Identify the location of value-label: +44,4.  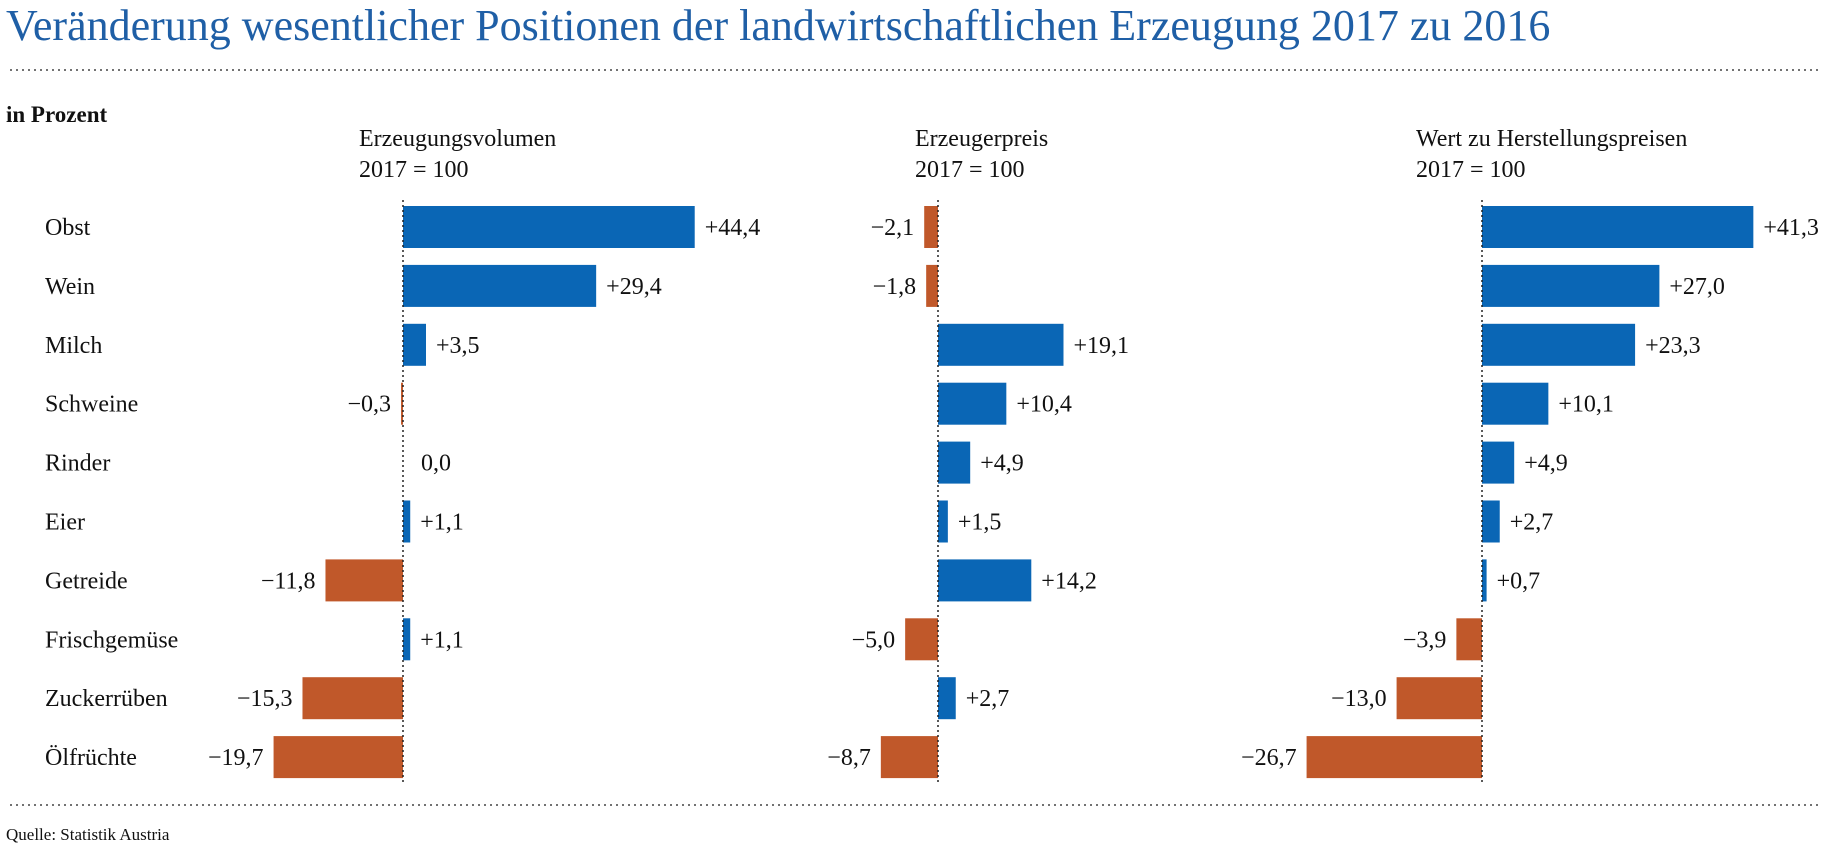
(733, 228).